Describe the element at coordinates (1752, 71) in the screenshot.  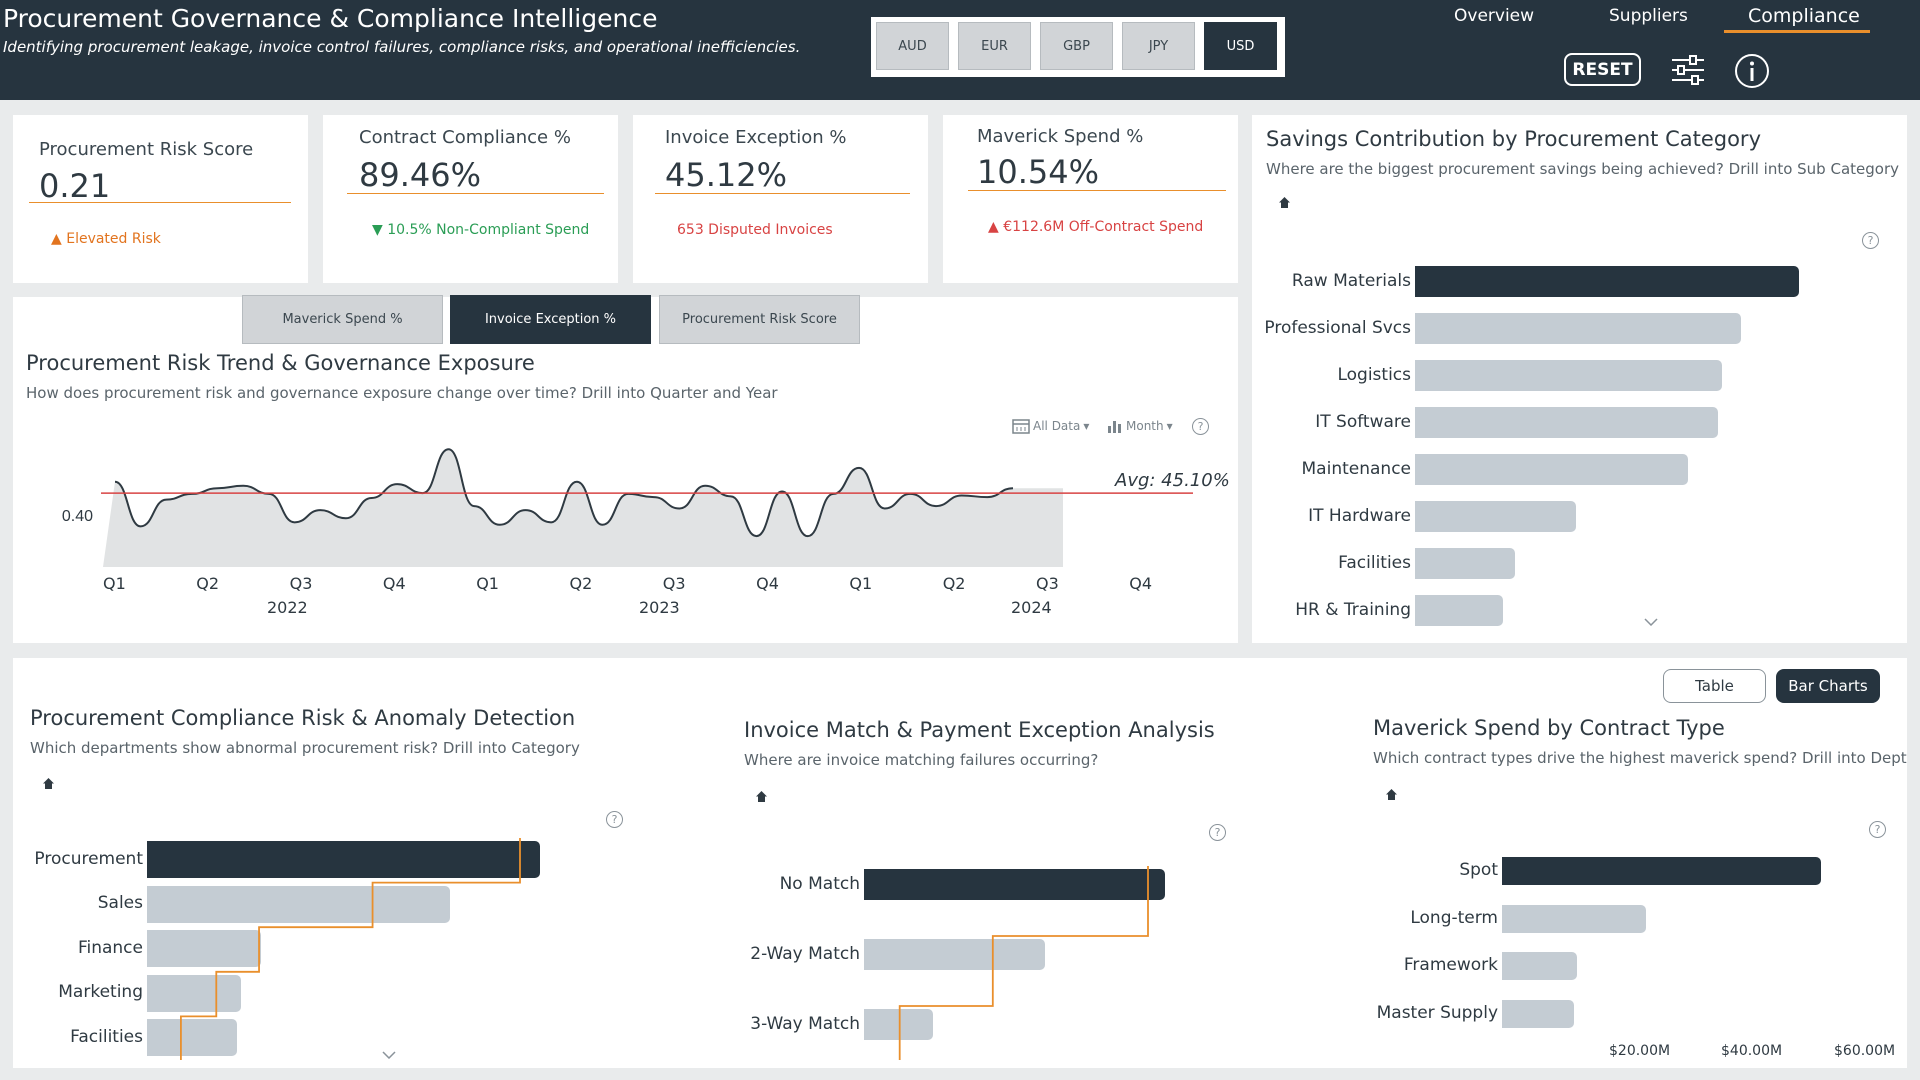
I see `info-icon` at that location.